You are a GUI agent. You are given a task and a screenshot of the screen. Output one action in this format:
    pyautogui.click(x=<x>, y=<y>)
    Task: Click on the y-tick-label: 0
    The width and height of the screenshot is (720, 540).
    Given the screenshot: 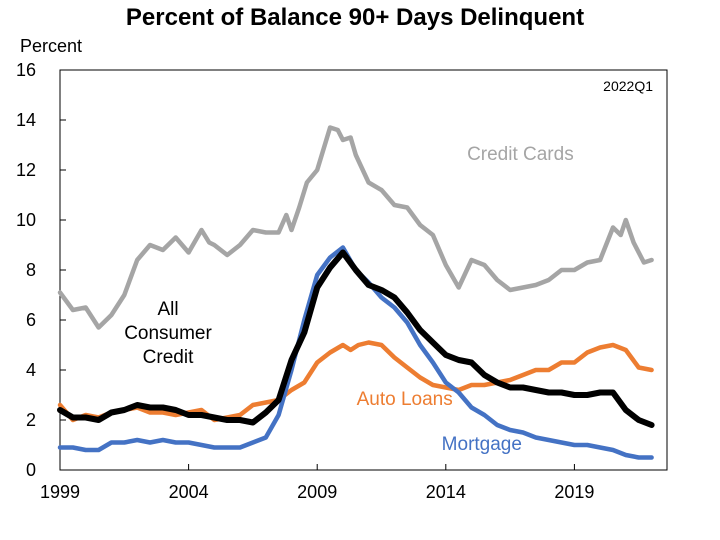 What is the action you would take?
    pyautogui.click(x=31, y=470)
    